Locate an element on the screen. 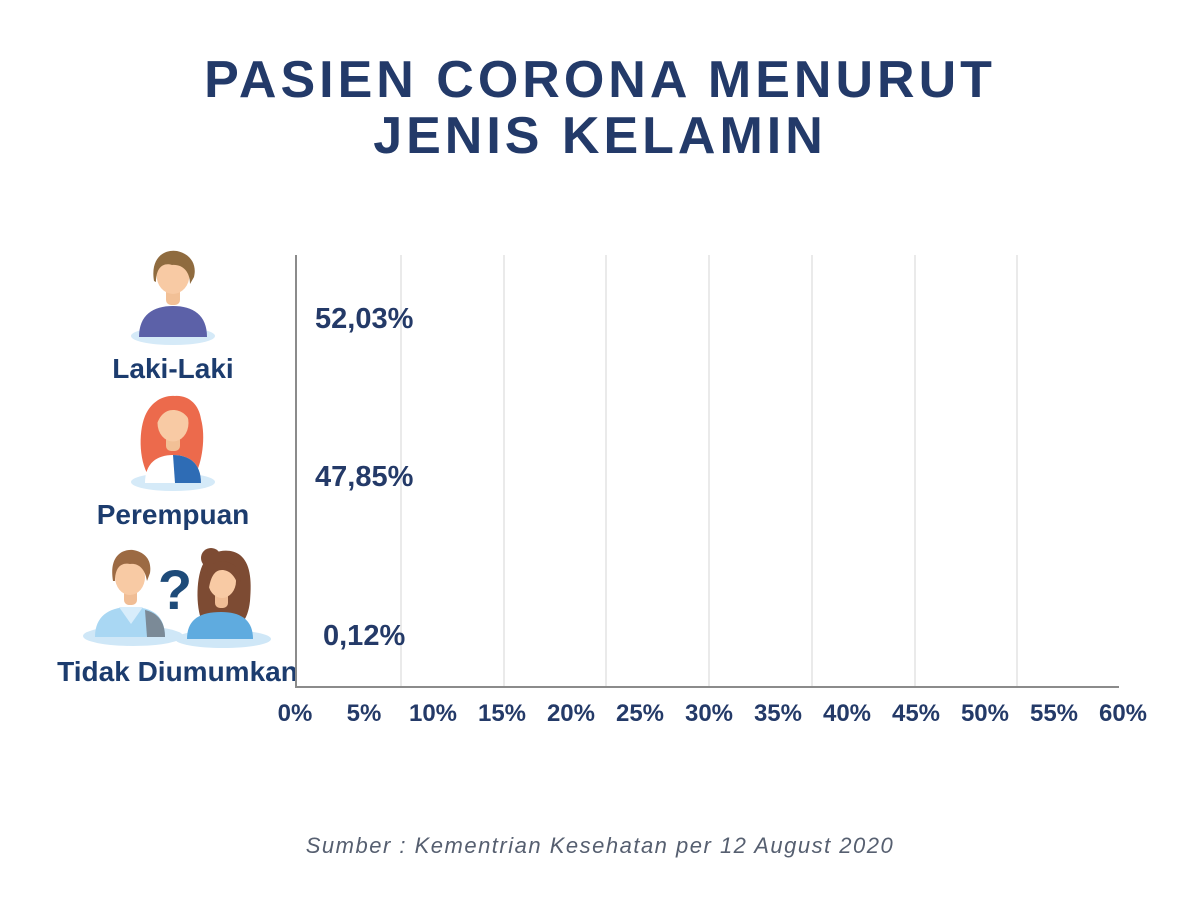 The image size is (1200, 901). x-tick-label: 30% is located at coordinates (709, 713).